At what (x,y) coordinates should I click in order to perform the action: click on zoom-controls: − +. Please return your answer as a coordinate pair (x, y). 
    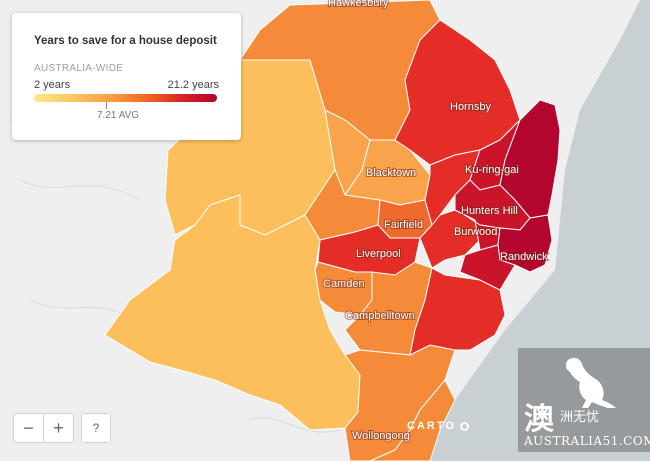
    Looking at the image, I should click on (43, 428).